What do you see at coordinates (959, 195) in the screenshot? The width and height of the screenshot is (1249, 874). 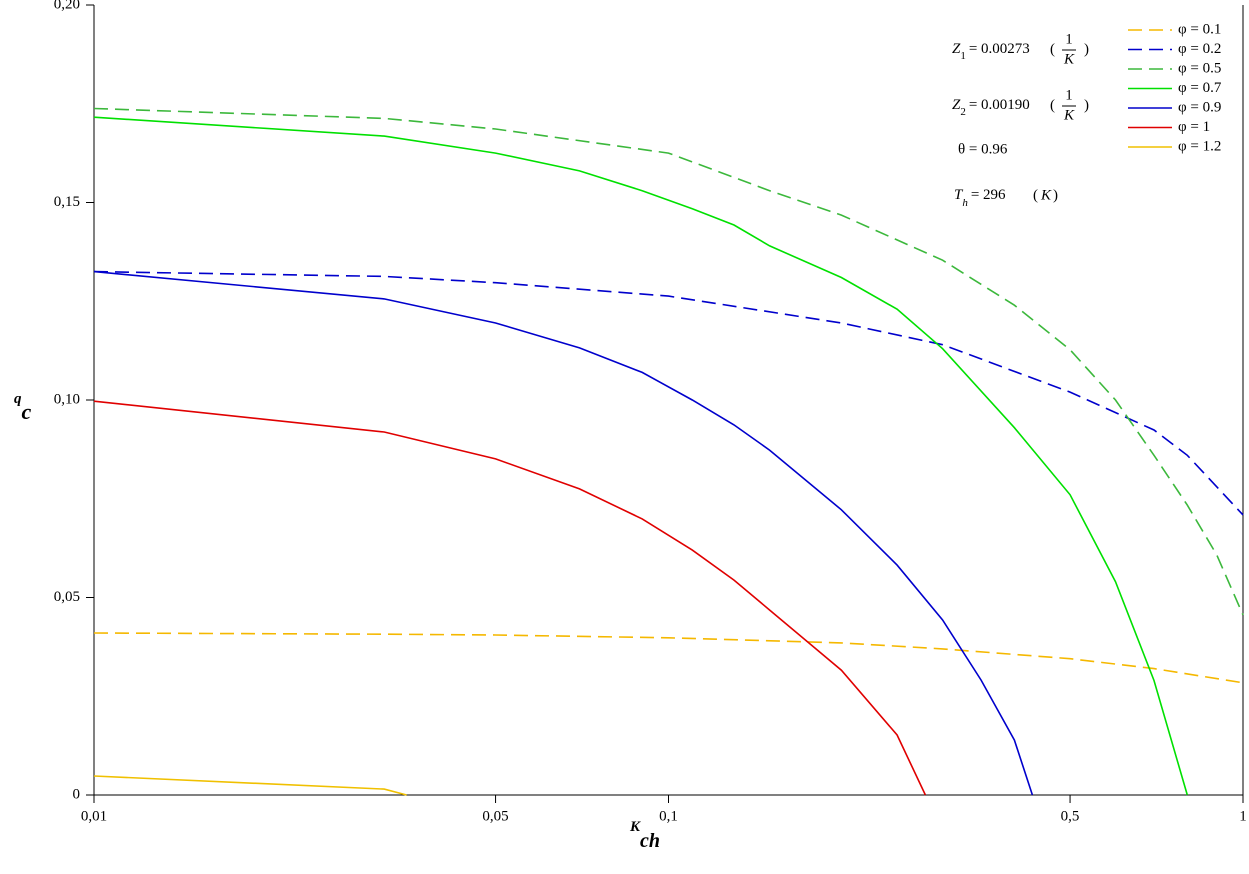 I see `annotation-symbol: T` at bounding box center [959, 195].